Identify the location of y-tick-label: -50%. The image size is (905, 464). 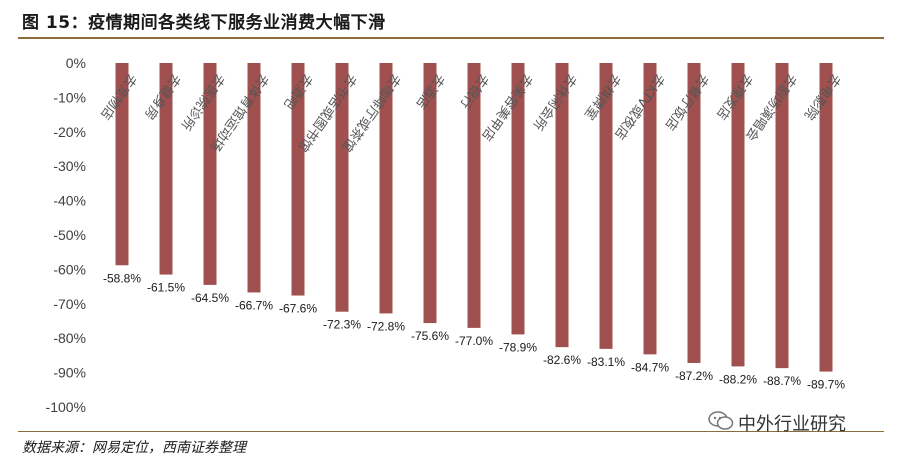
(69, 235).